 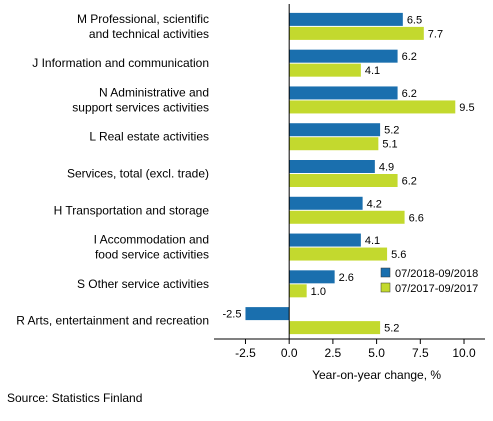 I want to click on x-tick-label: 10.0, so click(x=464, y=353).